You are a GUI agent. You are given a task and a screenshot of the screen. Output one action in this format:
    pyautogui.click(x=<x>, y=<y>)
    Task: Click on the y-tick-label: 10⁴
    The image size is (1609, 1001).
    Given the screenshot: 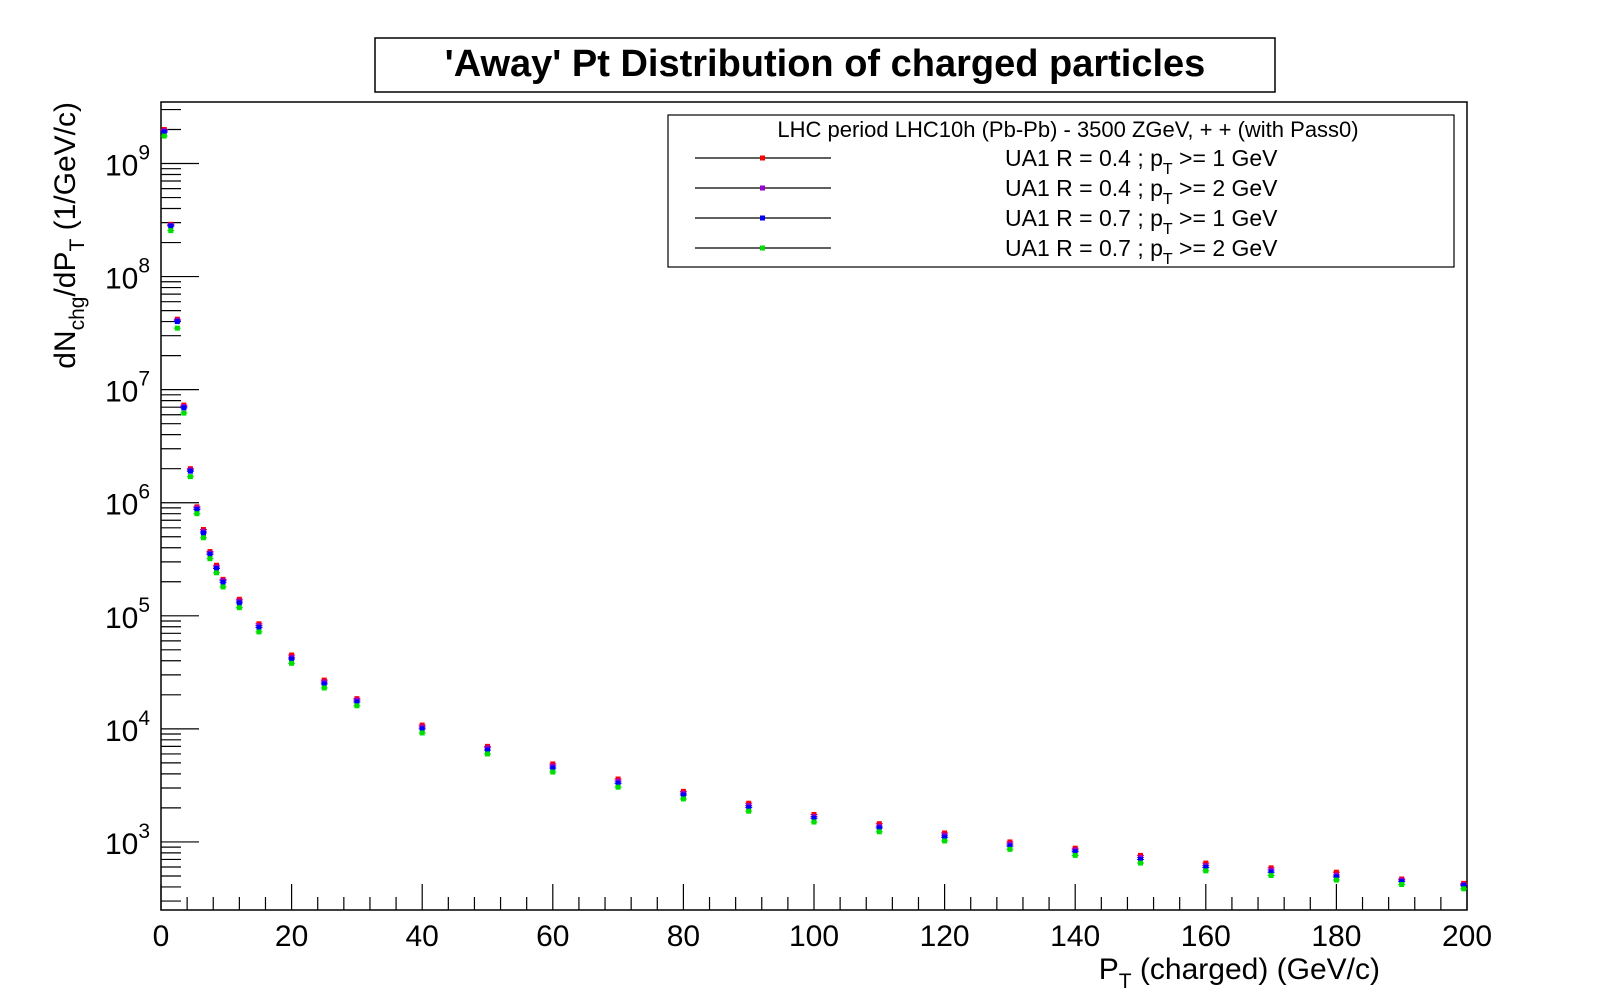 What is the action you would take?
    pyautogui.click(x=127, y=727)
    